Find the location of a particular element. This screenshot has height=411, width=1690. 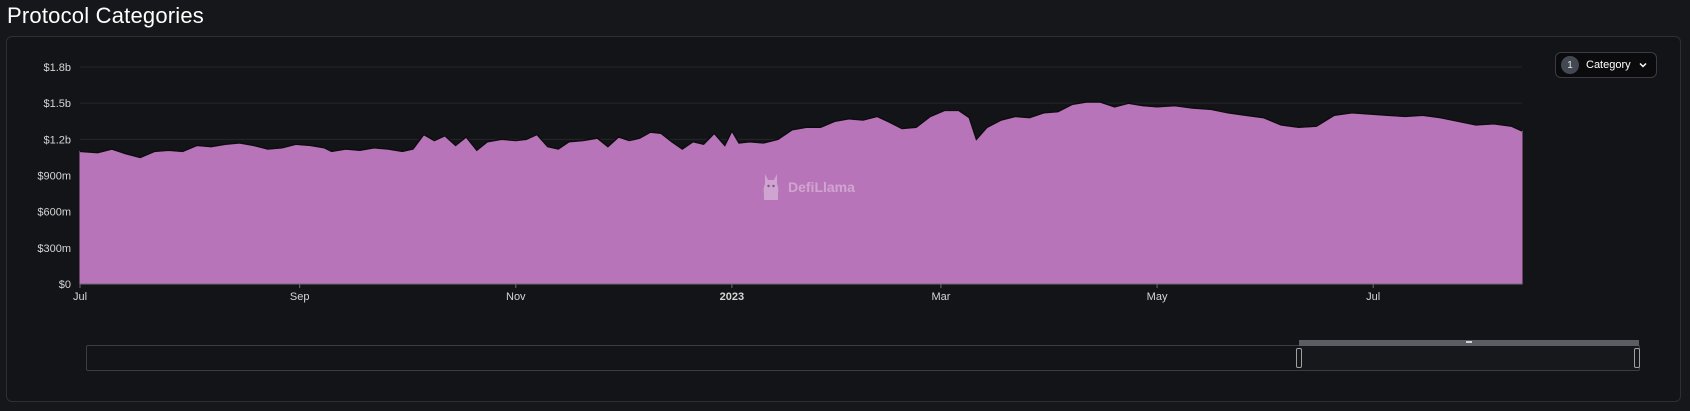

zoom-handle-start is located at coordinates (1299, 358).